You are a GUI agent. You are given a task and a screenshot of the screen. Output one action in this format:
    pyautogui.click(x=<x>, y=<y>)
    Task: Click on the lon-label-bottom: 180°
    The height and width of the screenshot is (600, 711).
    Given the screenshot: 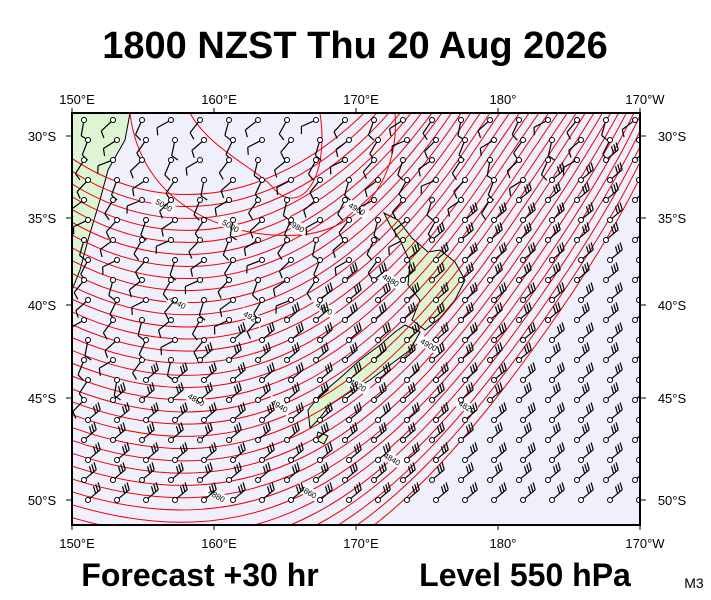 What is the action you would take?
    pyautogui.click(x=503, y=543)
    